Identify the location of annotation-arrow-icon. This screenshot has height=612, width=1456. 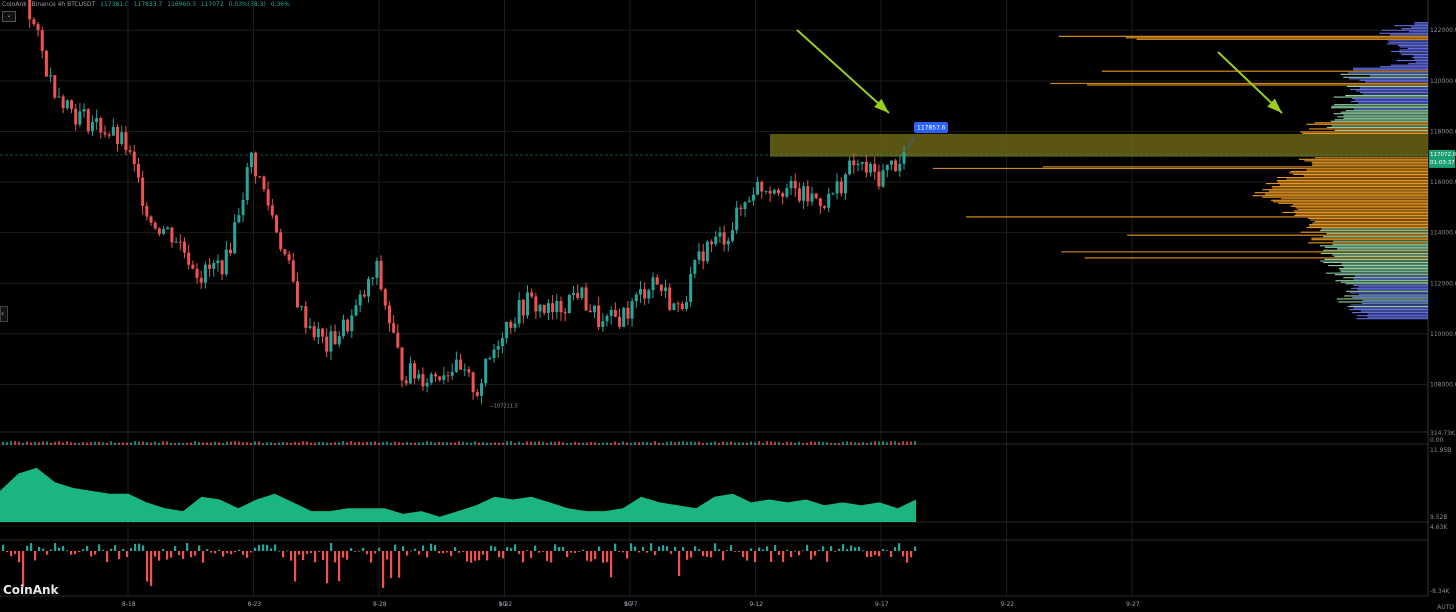
(1250, 82).